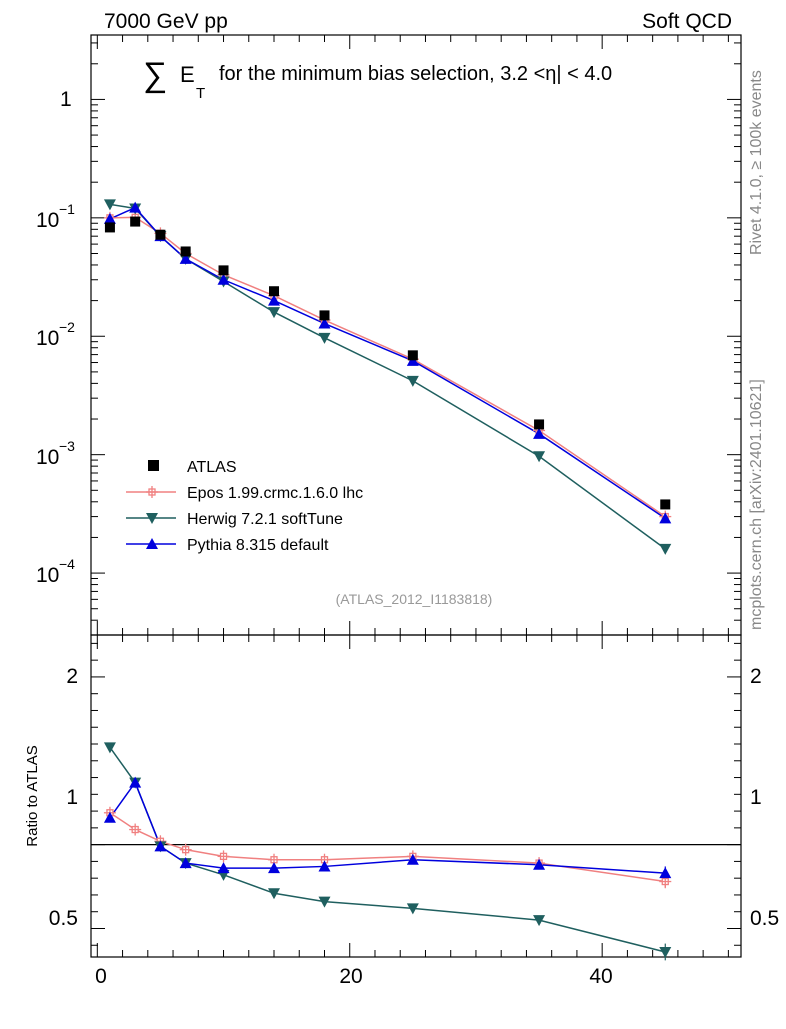 Image resolution: width=786 pixels, height=1029 pixels. What do you see at coordinates (756, 676) in the screenshot?
I see `ratio-y-tick-label-right-0: 2` at bounding box center [756, 676].